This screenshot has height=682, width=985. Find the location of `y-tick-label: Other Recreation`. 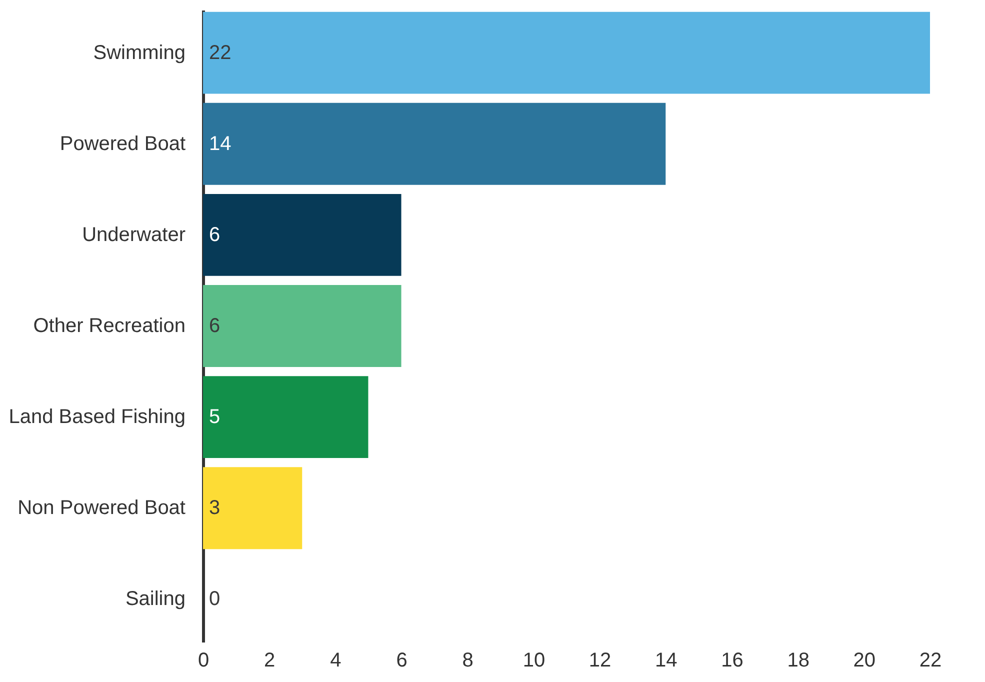

y-tick-label: Other Recreation is located at coordinates (109, 326).